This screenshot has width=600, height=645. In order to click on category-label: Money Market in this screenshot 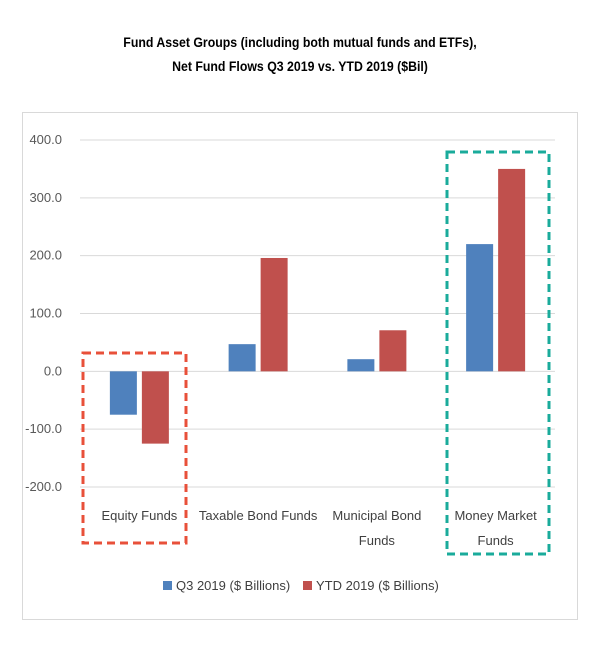, I will do `click(495, 515)`.